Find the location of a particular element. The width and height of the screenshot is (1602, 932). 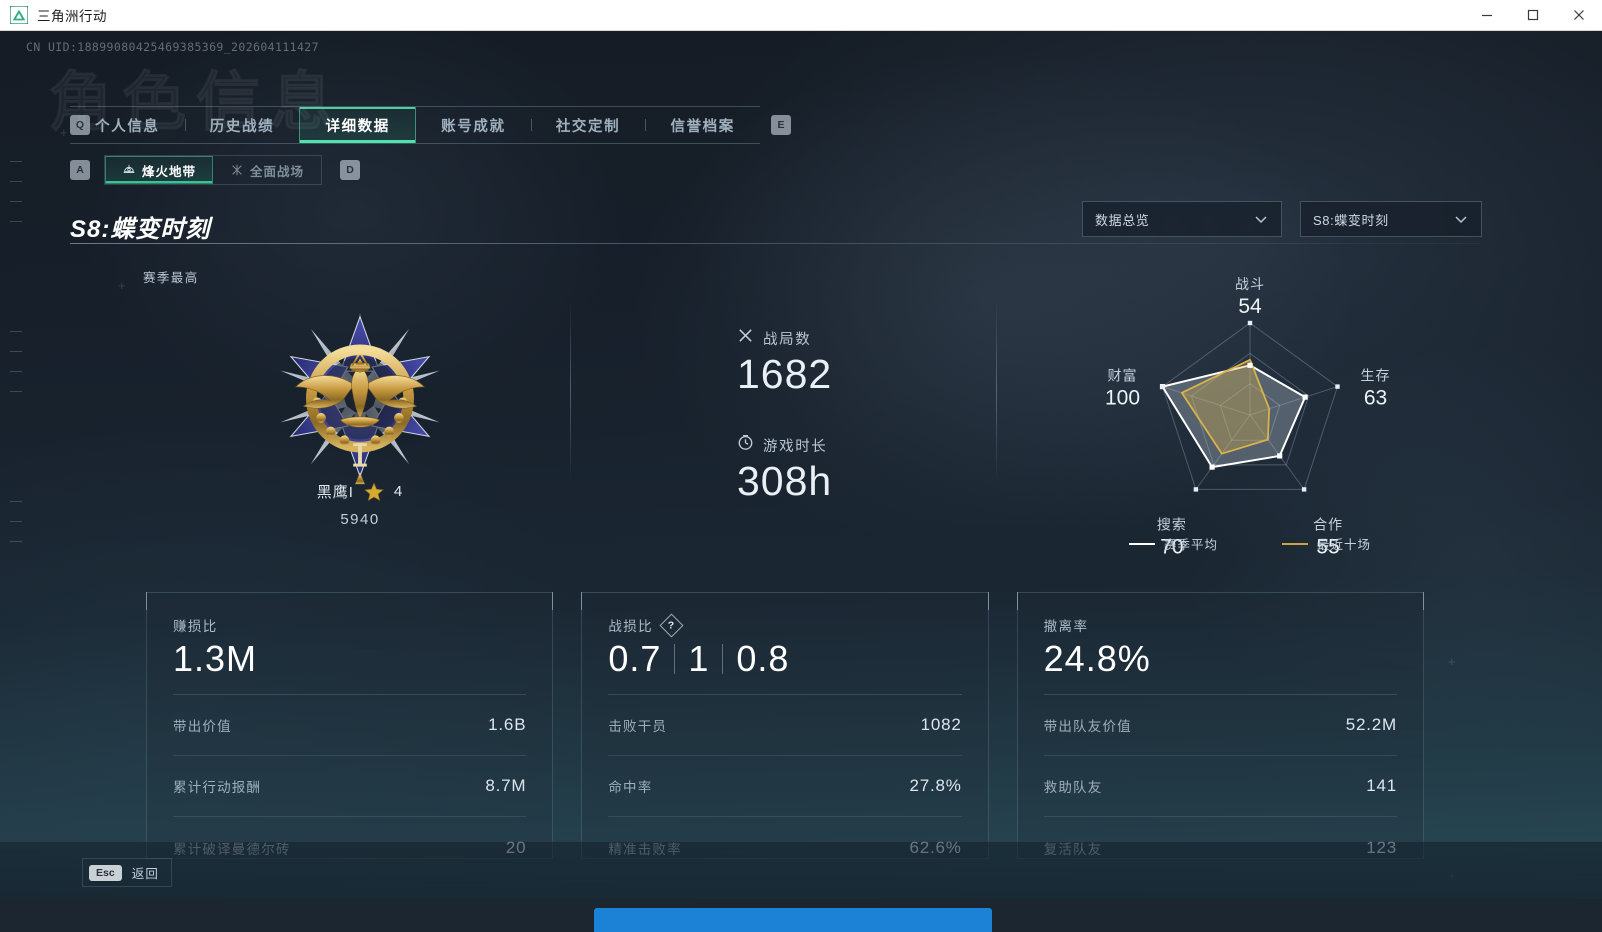

season-peak-label: 赛季最高 is located at coordinates (171, 278).